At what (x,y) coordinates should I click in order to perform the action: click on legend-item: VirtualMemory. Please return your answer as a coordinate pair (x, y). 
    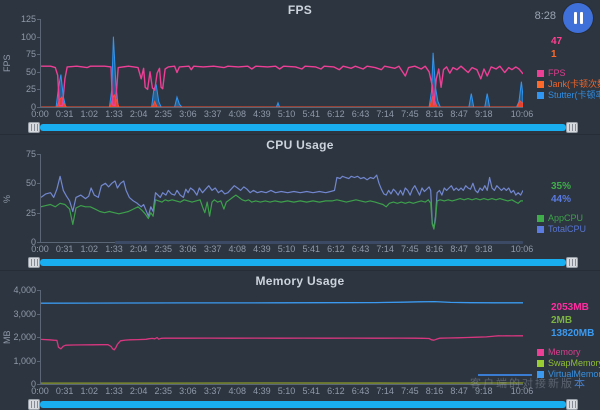
    Looking at the image, I should click on (568, 374).